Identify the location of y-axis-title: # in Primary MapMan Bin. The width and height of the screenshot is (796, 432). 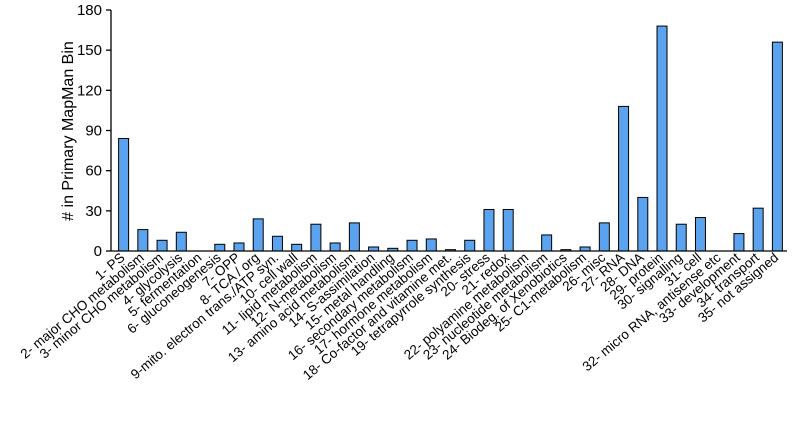
(68, 131).